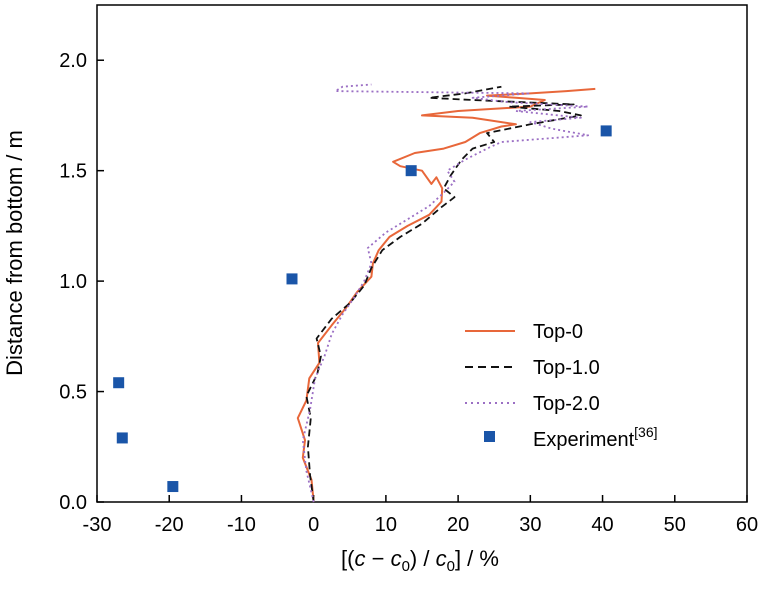 The image size is (768, 592). I want to click on x-tick-label: -30, so click(97, 525).